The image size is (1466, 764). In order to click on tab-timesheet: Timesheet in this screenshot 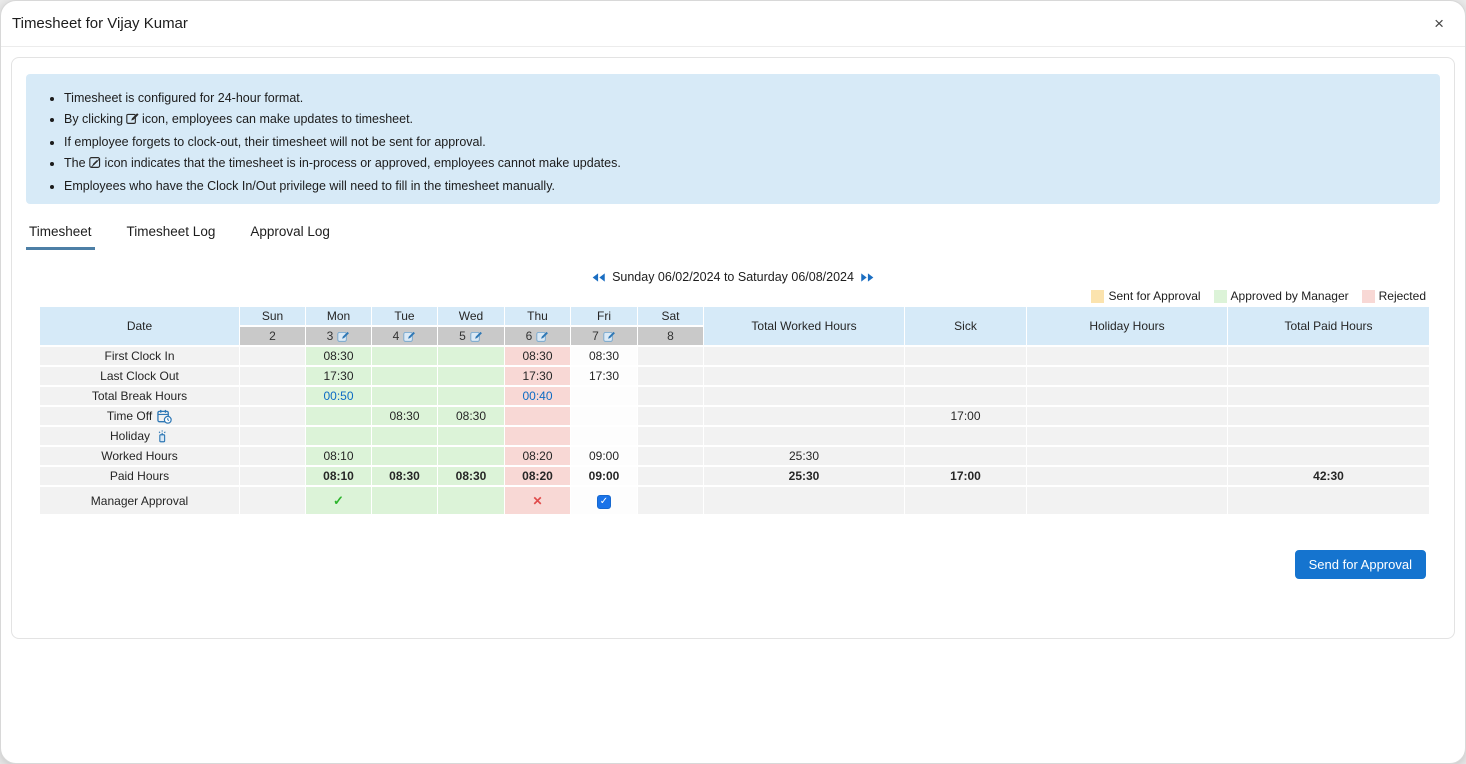, I will do `click(60, 233)`.